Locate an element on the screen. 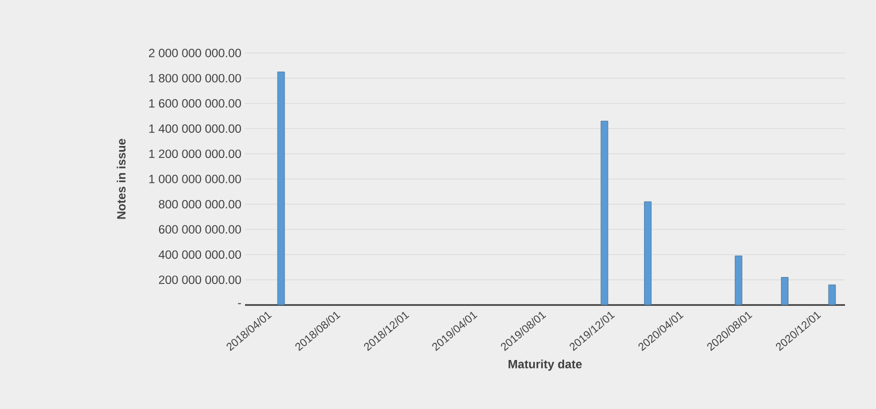  x-axis-title: Maturity date is located at coordinates (545, 365).